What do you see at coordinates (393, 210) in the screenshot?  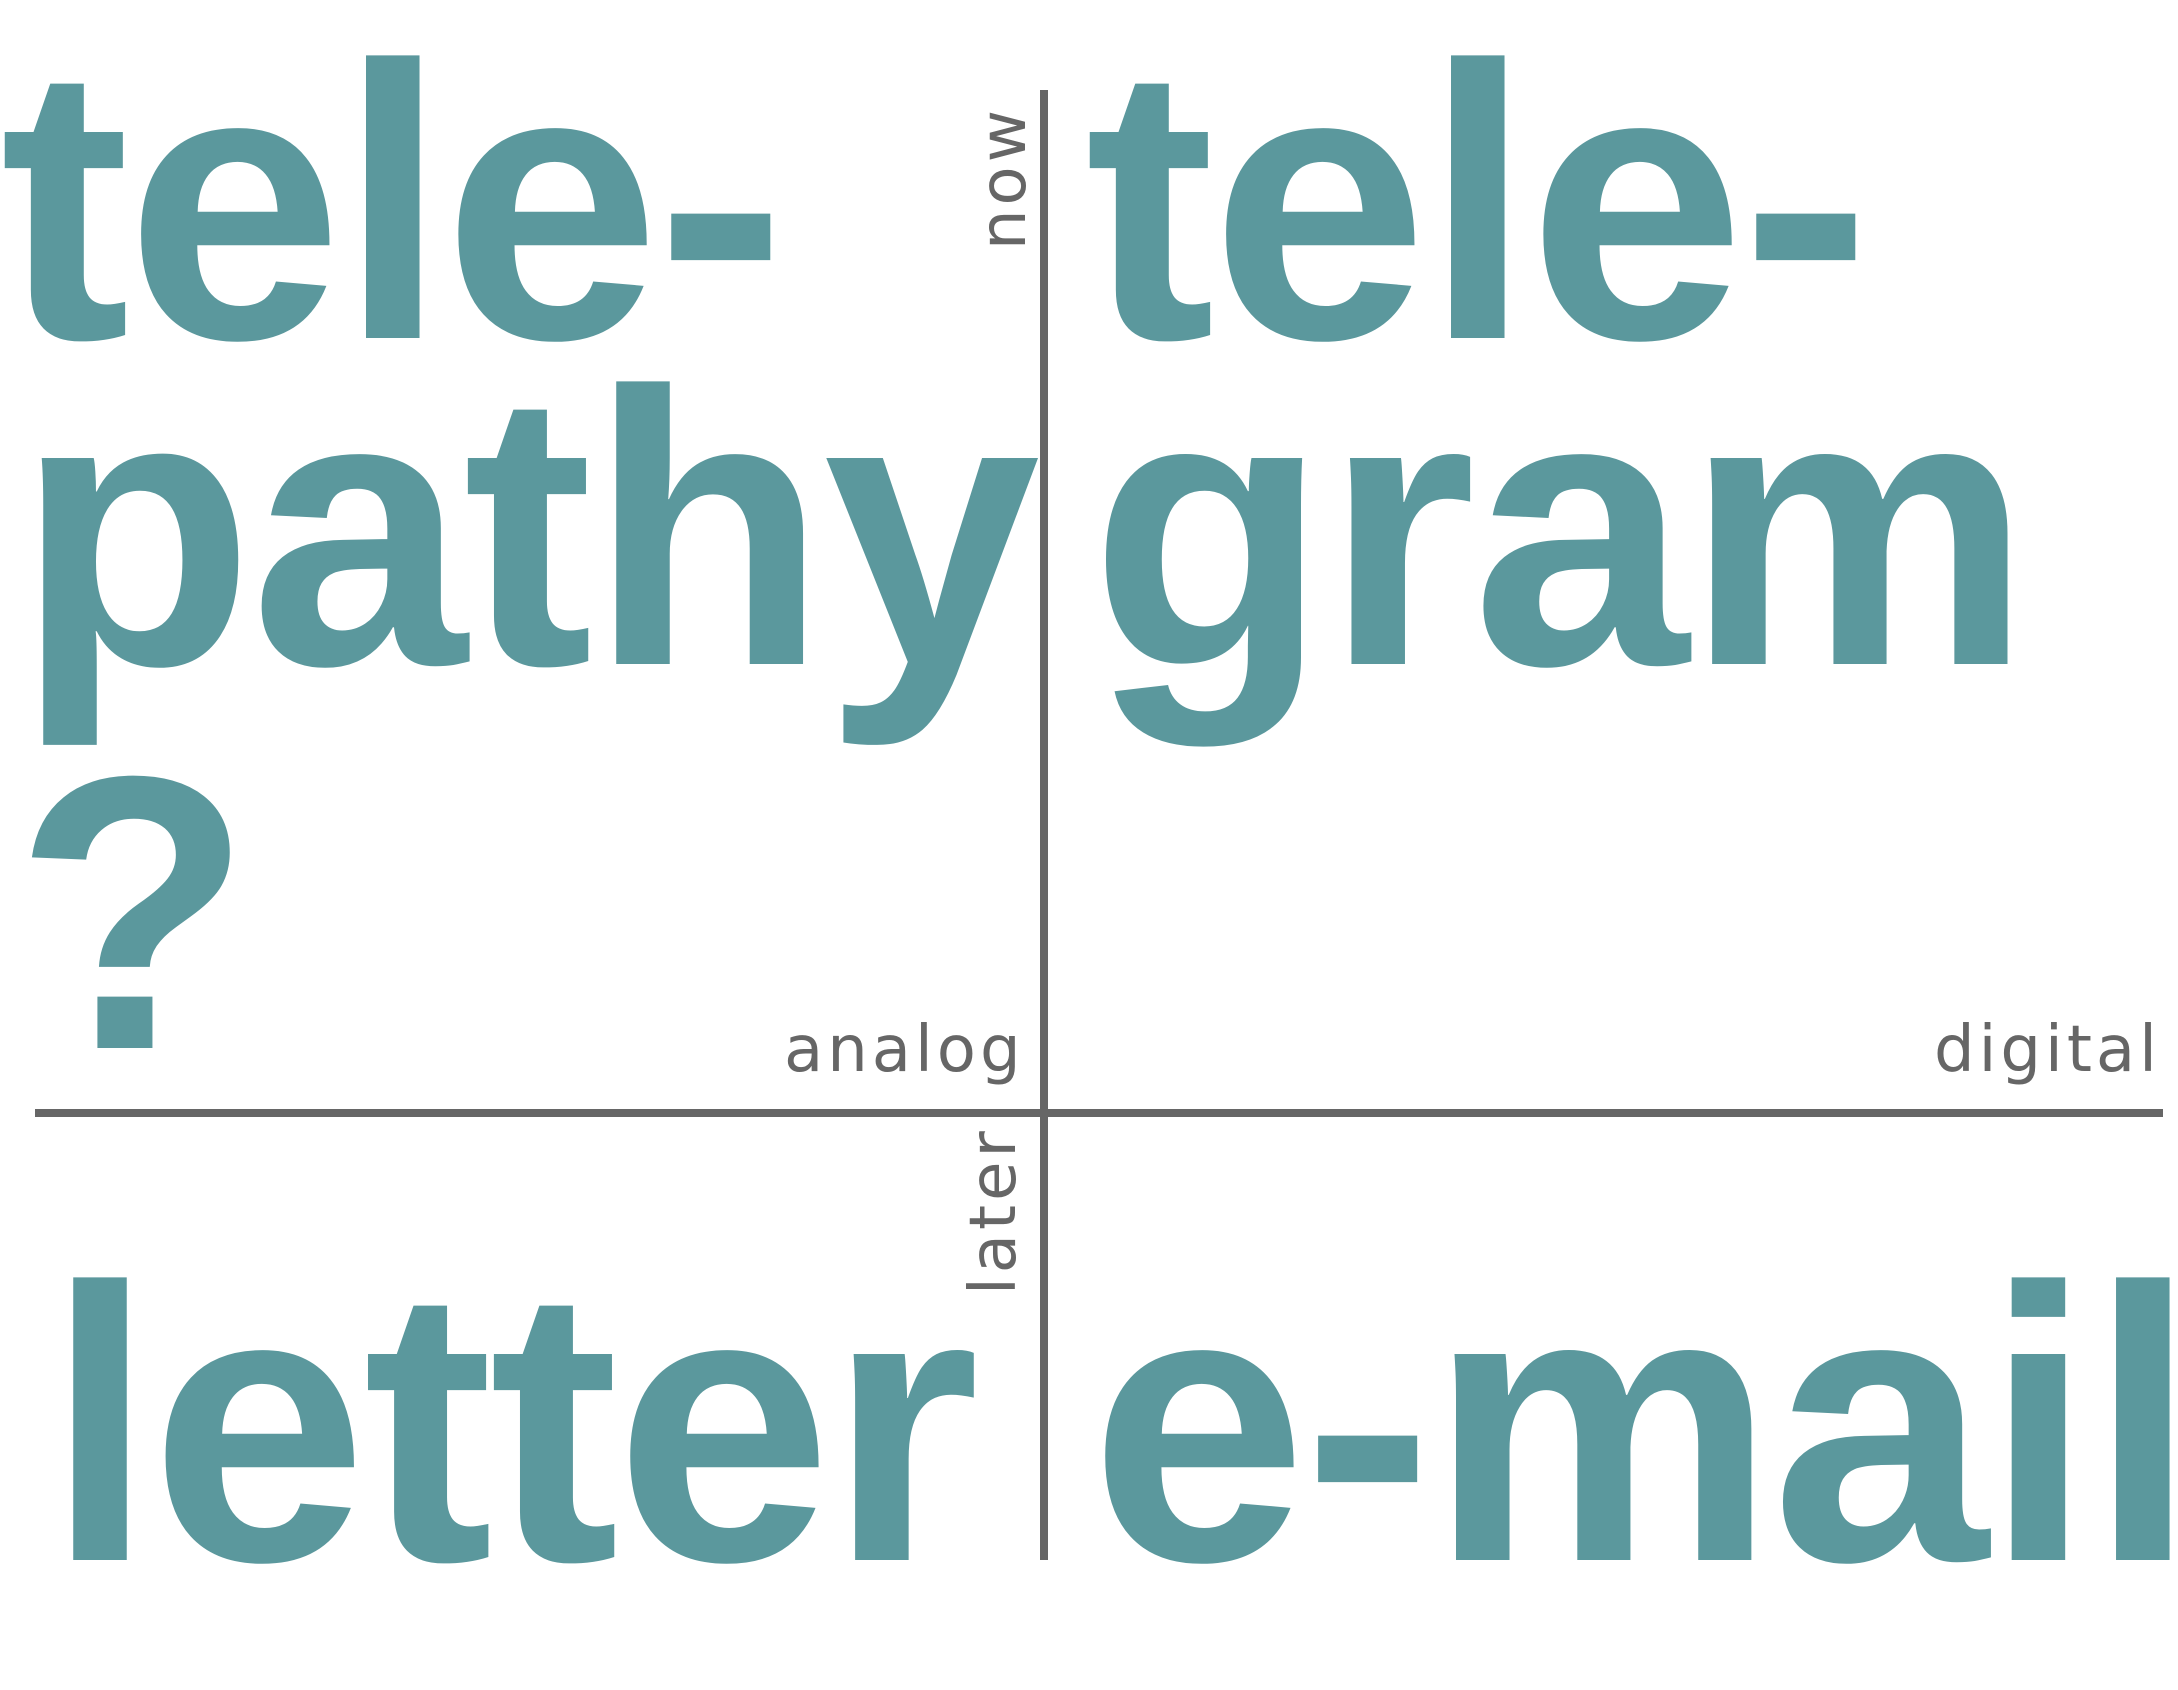 I see `telepathy-word-line-1: tele-` at bounding box center [393, 210].